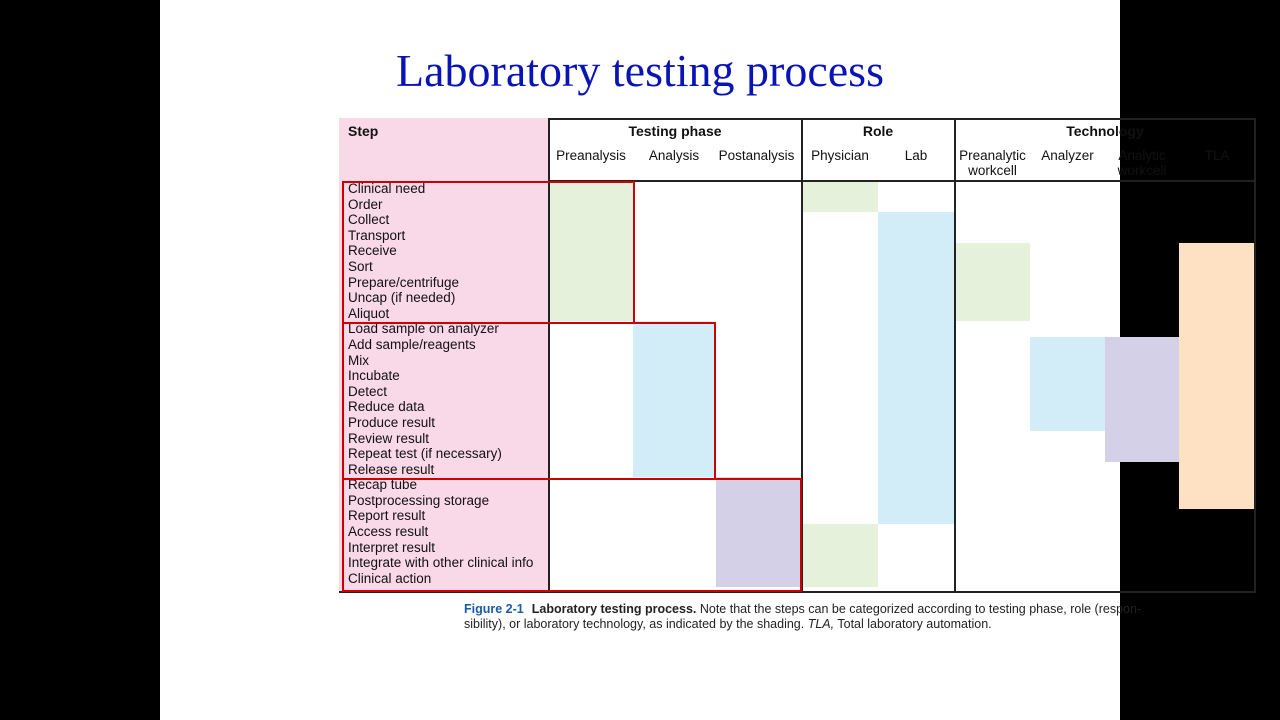 The width and height of the screenshot is (1280, 720). Describe the element at coordinates (840, 155) in the screenshot. I see `col-header-physician: Physician` at that location.